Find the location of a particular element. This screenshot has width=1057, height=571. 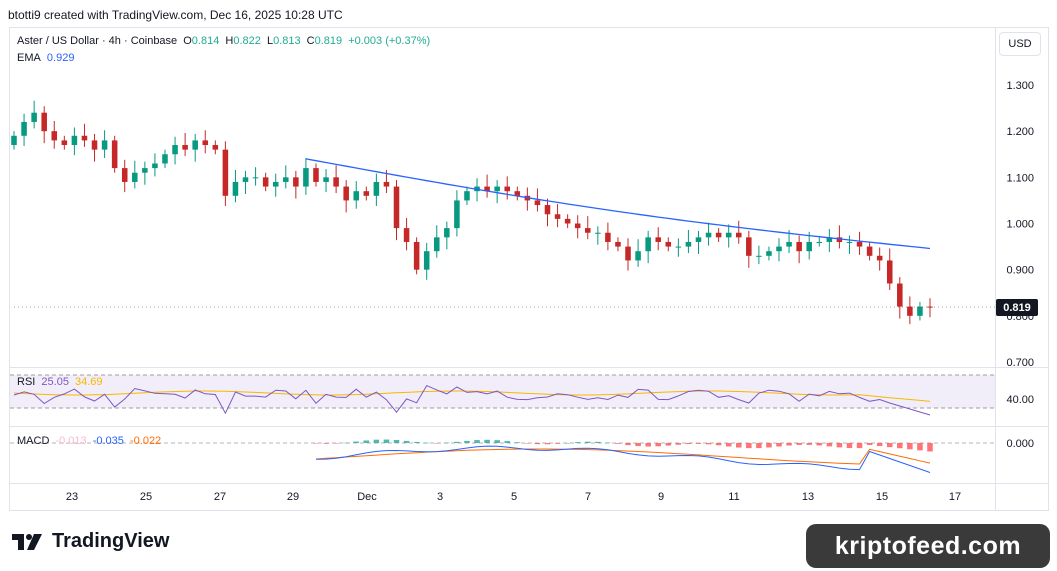

currency-button: USD is located at coordinates (1020, 44).